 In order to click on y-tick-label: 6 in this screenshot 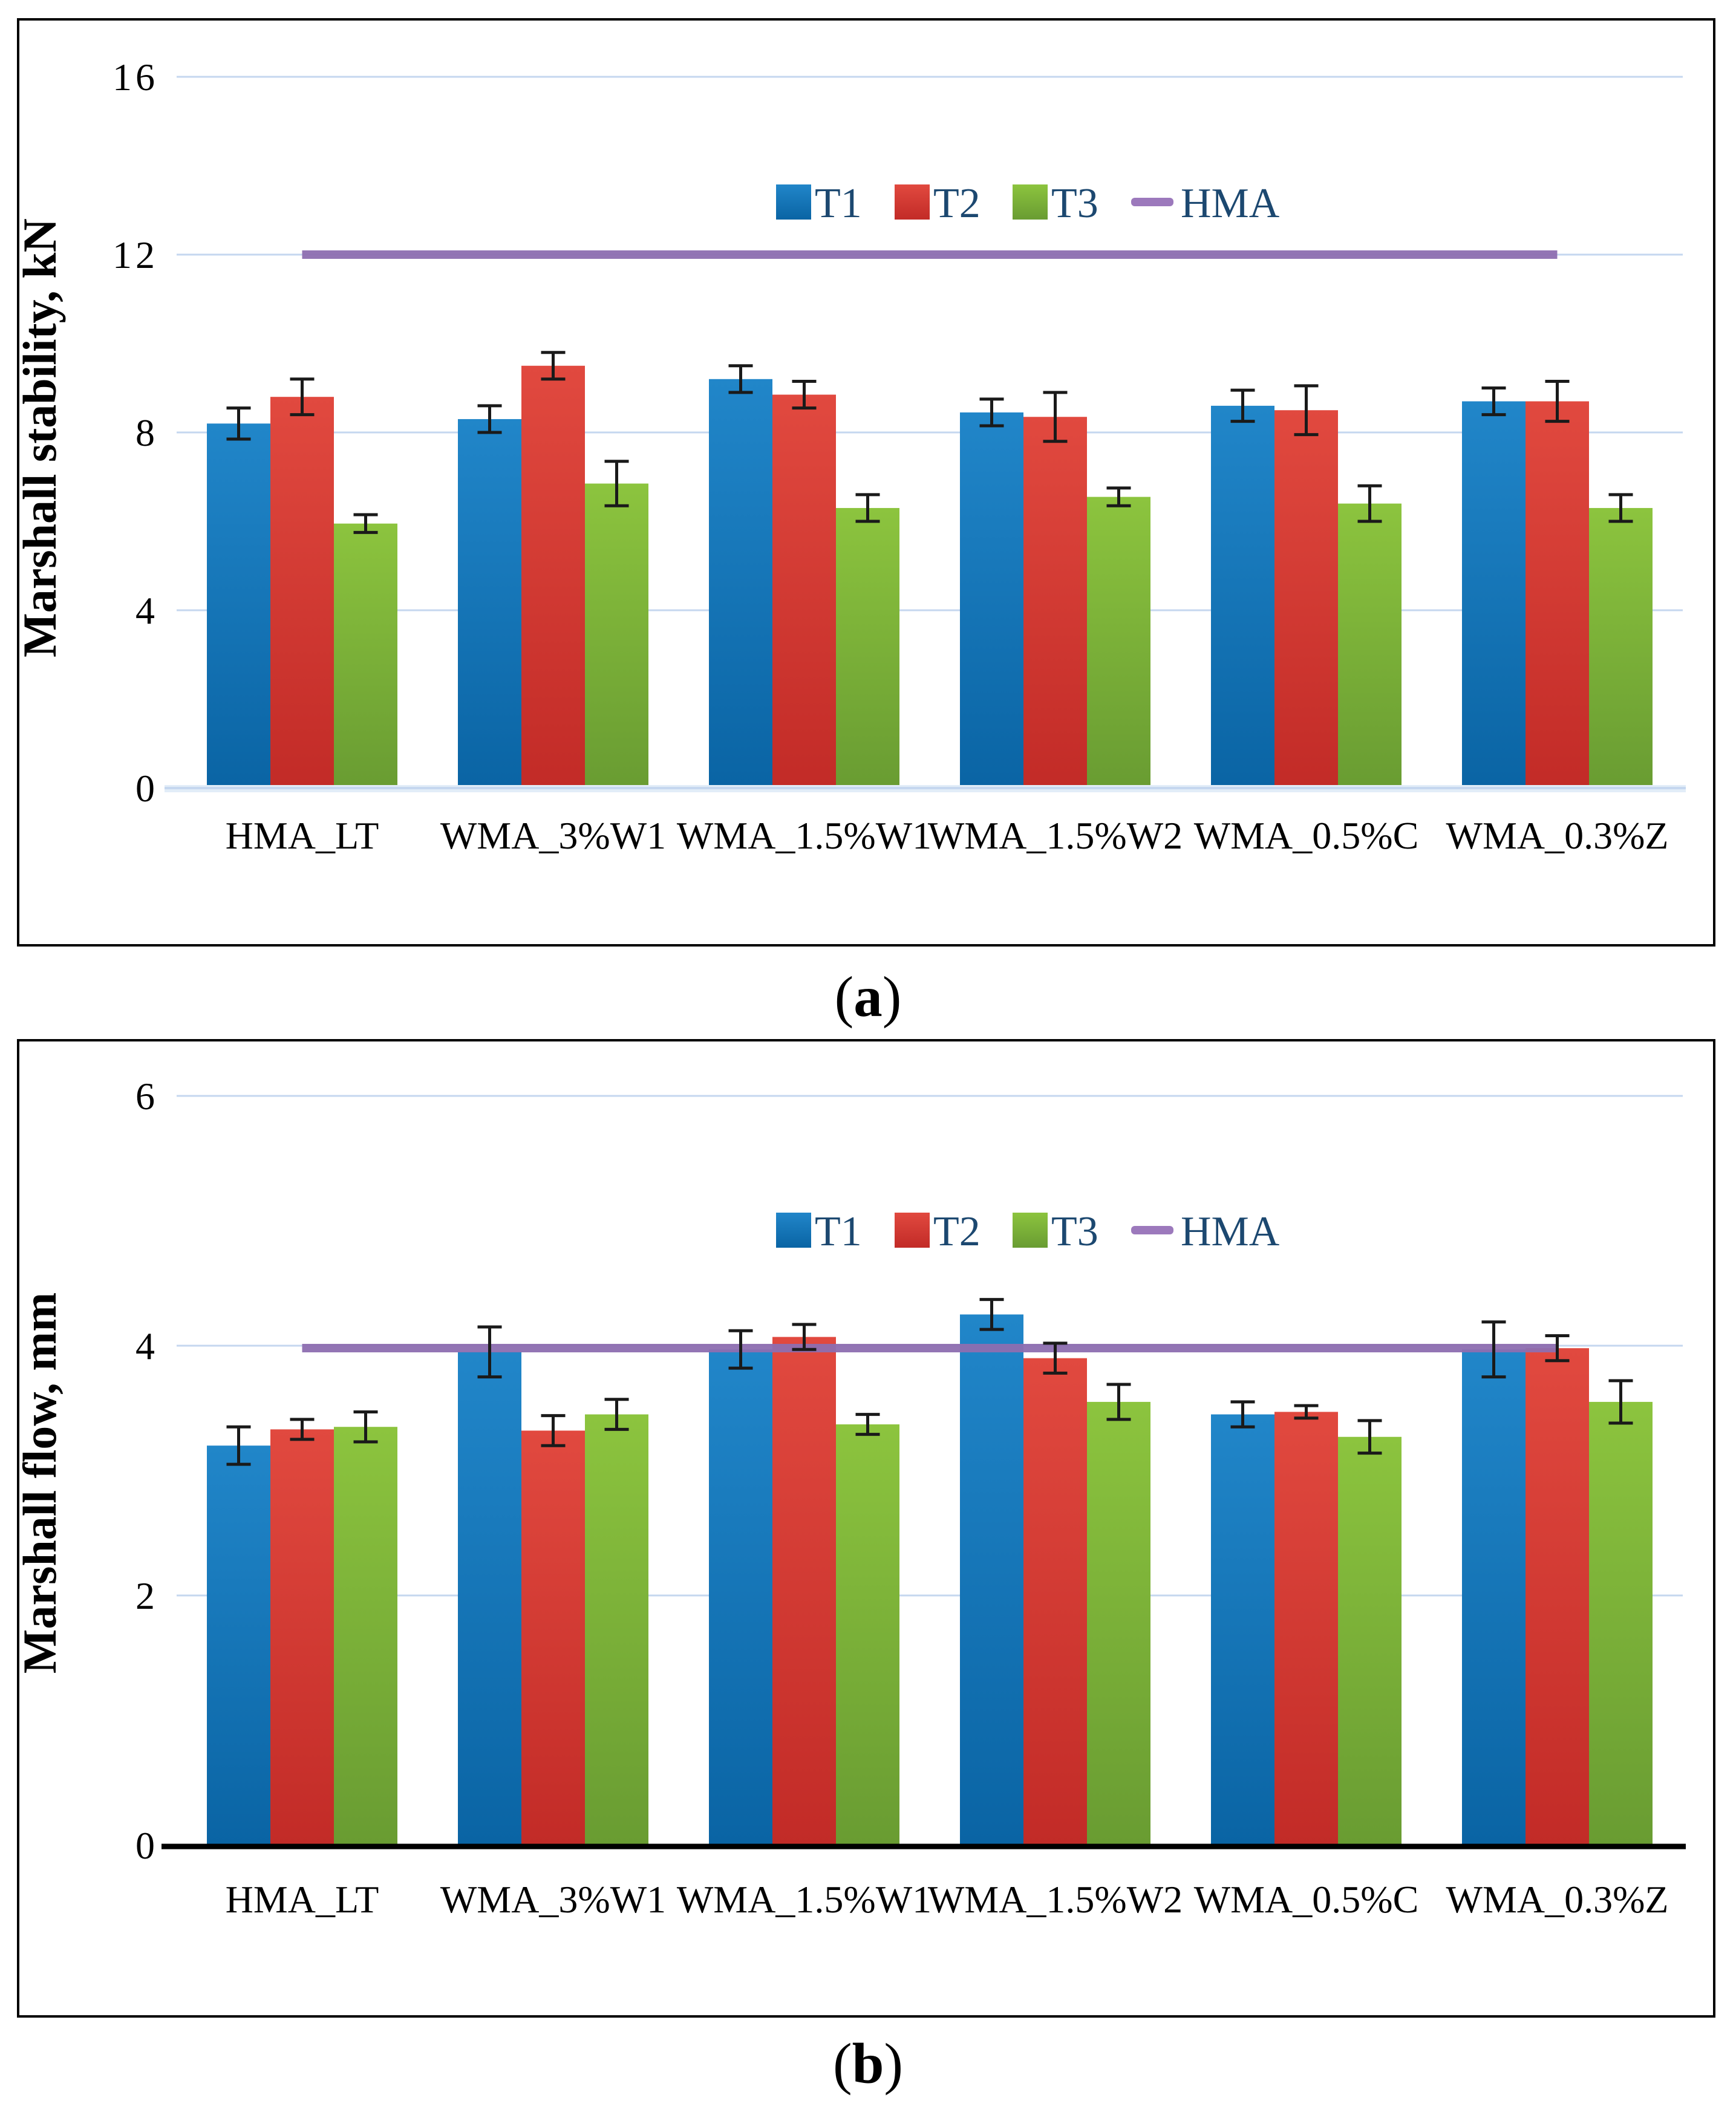, I will do `click(146, 1096)`.